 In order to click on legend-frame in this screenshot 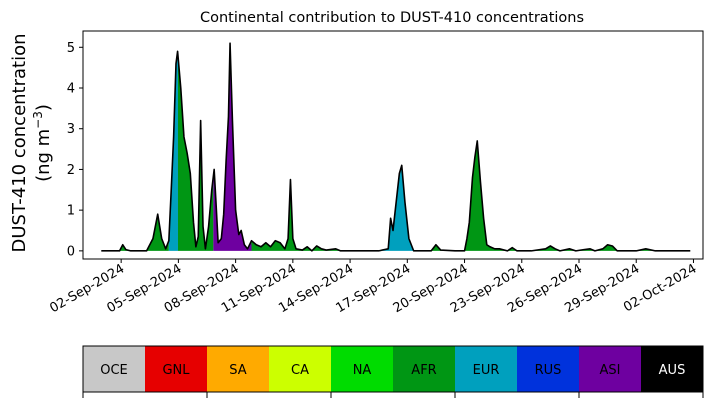, I will do `click(393, 369)`.